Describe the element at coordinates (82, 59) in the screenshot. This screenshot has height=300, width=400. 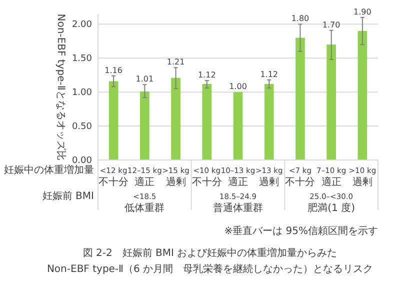
I see `y-tick-label: 1.50` at that location.